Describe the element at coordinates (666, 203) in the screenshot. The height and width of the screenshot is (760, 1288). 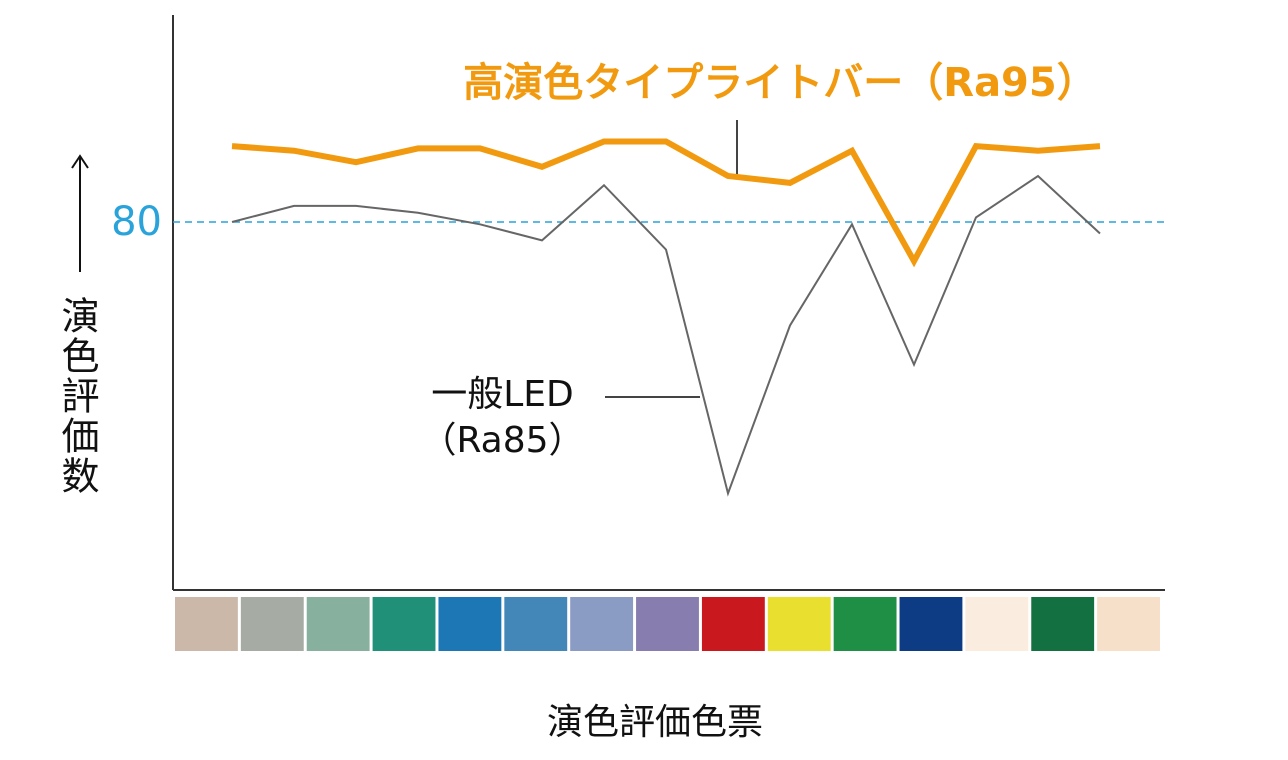
I see `series-line` at that location.